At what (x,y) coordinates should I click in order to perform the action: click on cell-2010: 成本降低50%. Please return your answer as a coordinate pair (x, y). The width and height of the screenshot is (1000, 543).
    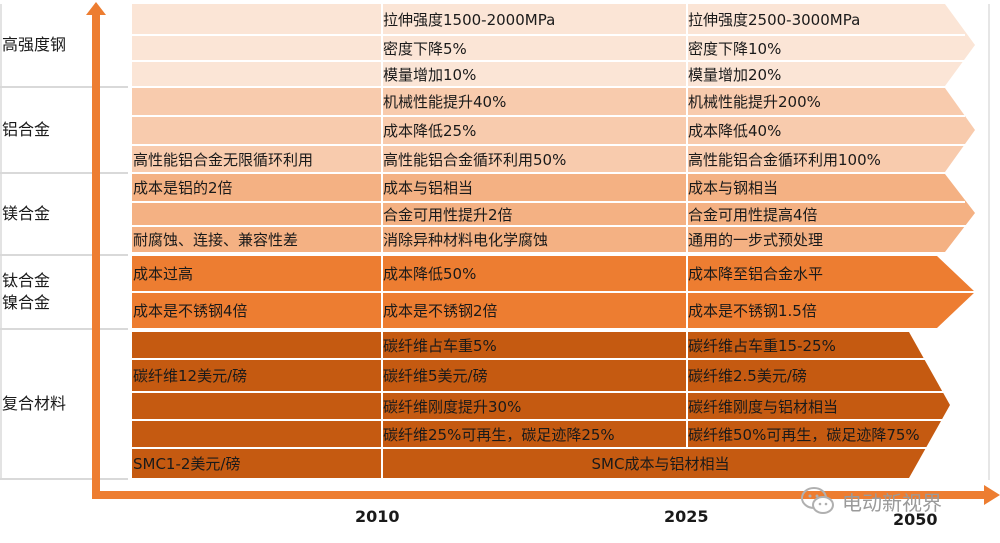
    Looking at the image, I should click on (430, 274).